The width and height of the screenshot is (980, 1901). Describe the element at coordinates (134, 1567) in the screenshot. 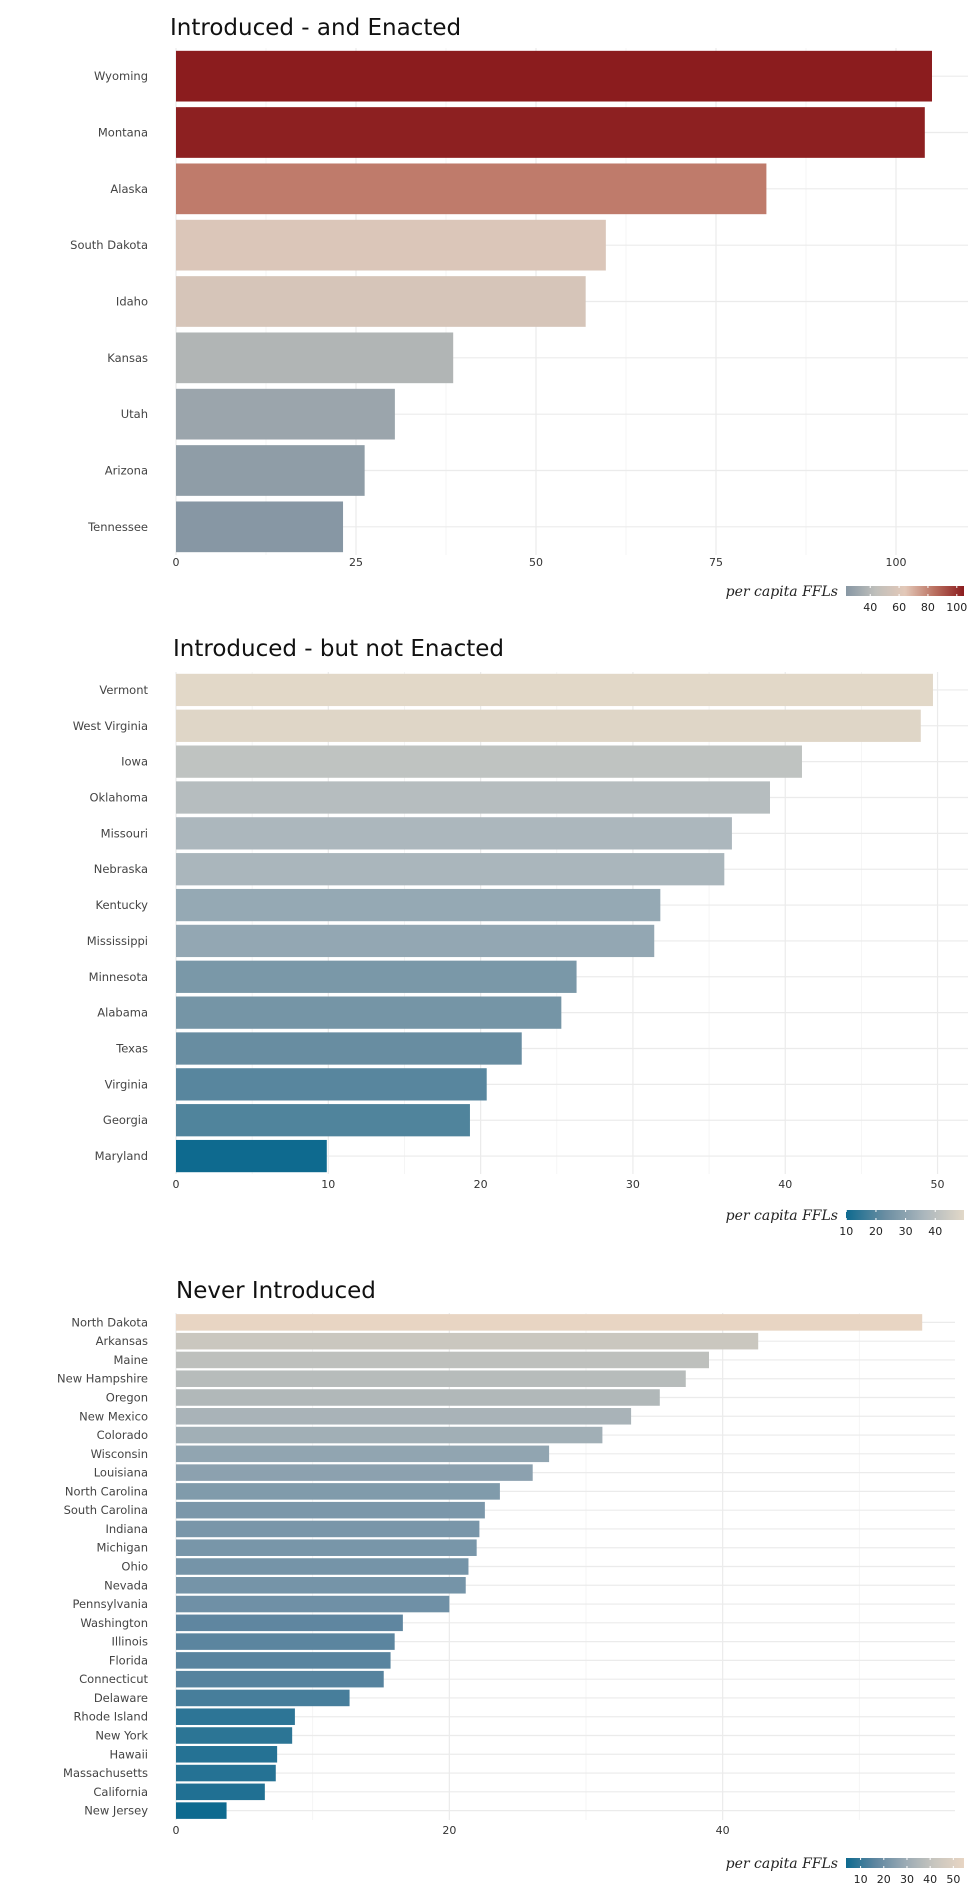

I see `category-label: Ohio` at that location.